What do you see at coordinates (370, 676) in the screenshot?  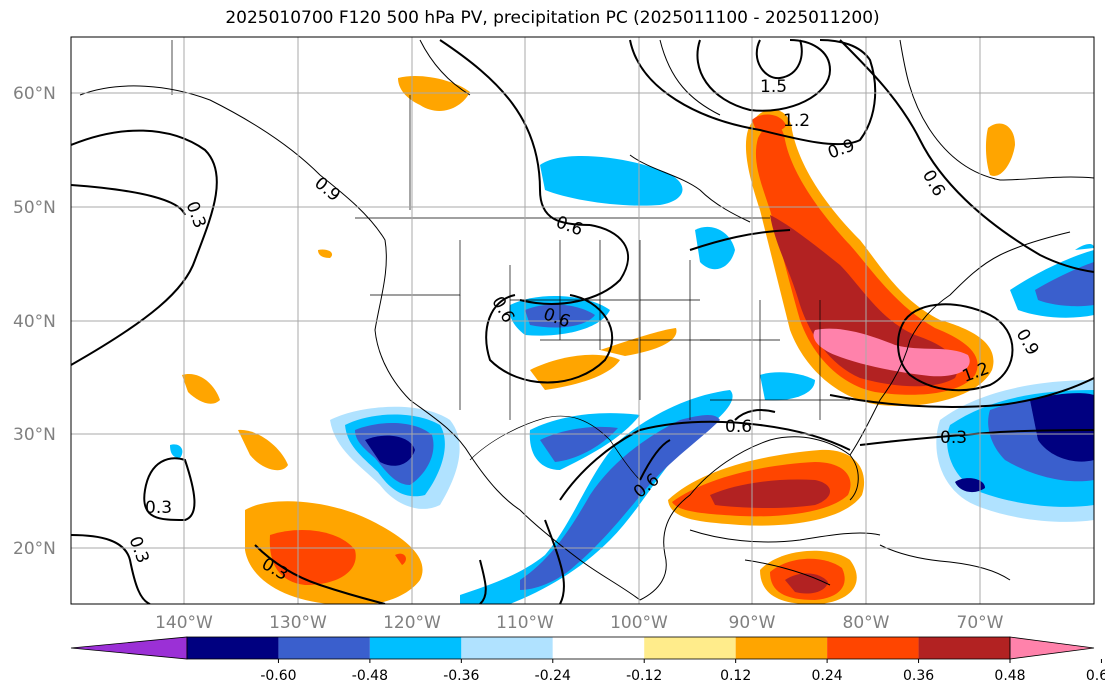 I see `colorbar-tick-label: -0.48` at bounding box center [370, 676].